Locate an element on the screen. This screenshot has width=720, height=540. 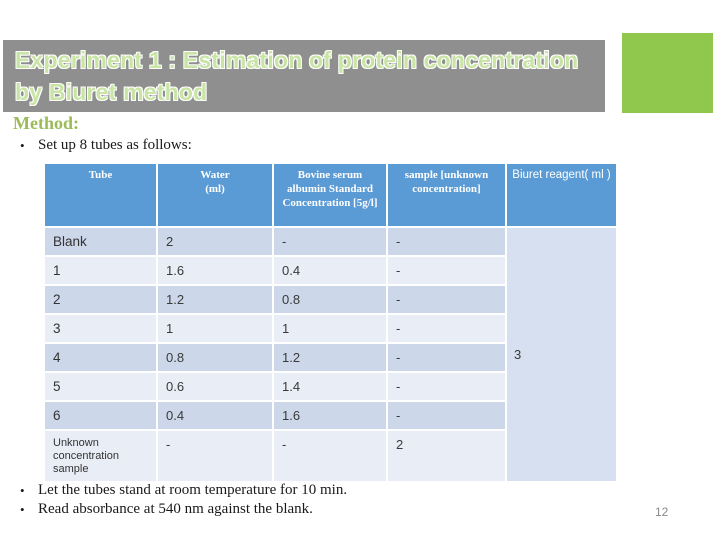
cell-water: 1.6 is located at coordinates (215, 270).